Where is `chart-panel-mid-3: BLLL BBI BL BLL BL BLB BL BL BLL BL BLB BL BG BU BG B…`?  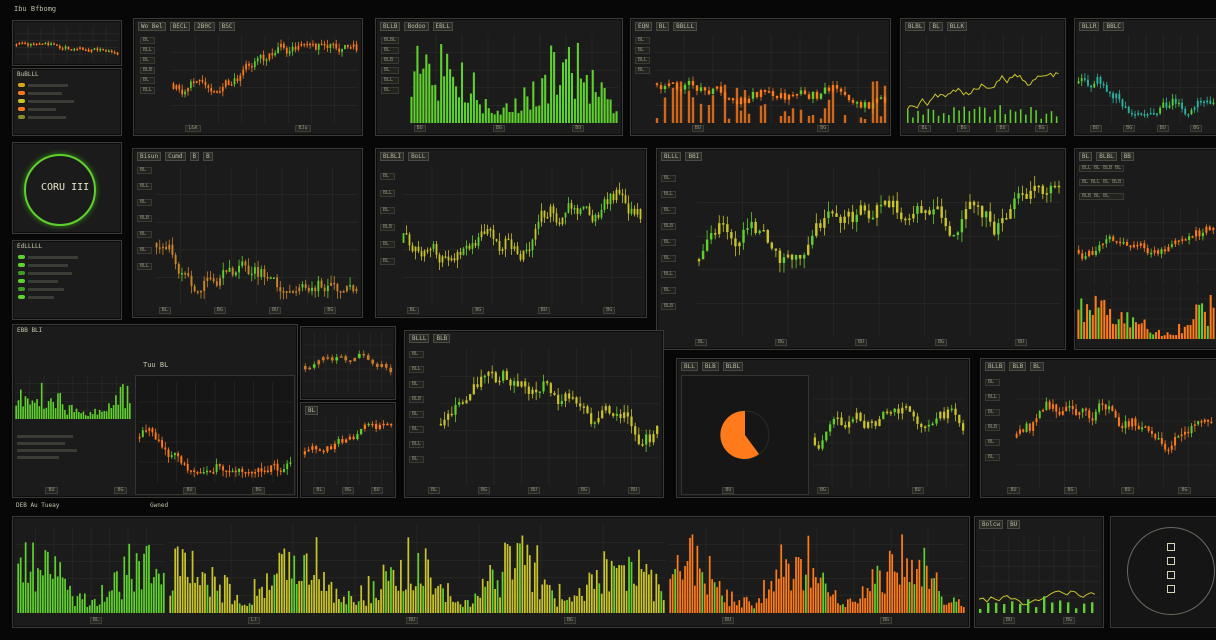 chart-panel-mid-3: BLLL BBI BL BLL BL BLB BL BL BLL BL BLB BL BG BU BG B… is located at coordinates (861, 249).